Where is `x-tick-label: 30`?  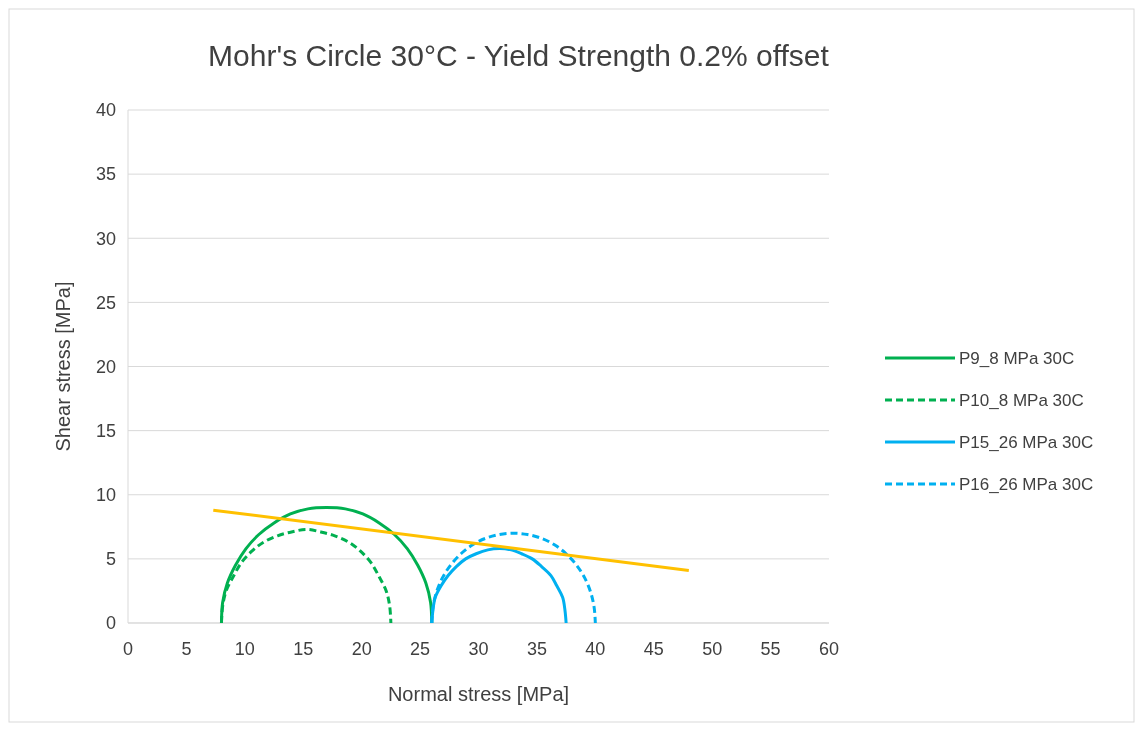
x-tick-label: 30 is located at coordinates (478, 649).